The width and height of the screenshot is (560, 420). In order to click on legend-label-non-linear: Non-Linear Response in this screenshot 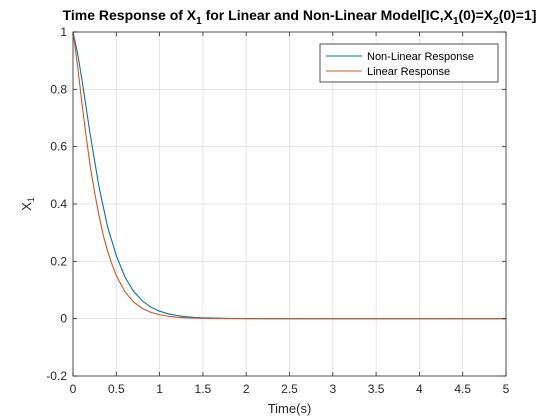, I will do `click(420, 57)`.